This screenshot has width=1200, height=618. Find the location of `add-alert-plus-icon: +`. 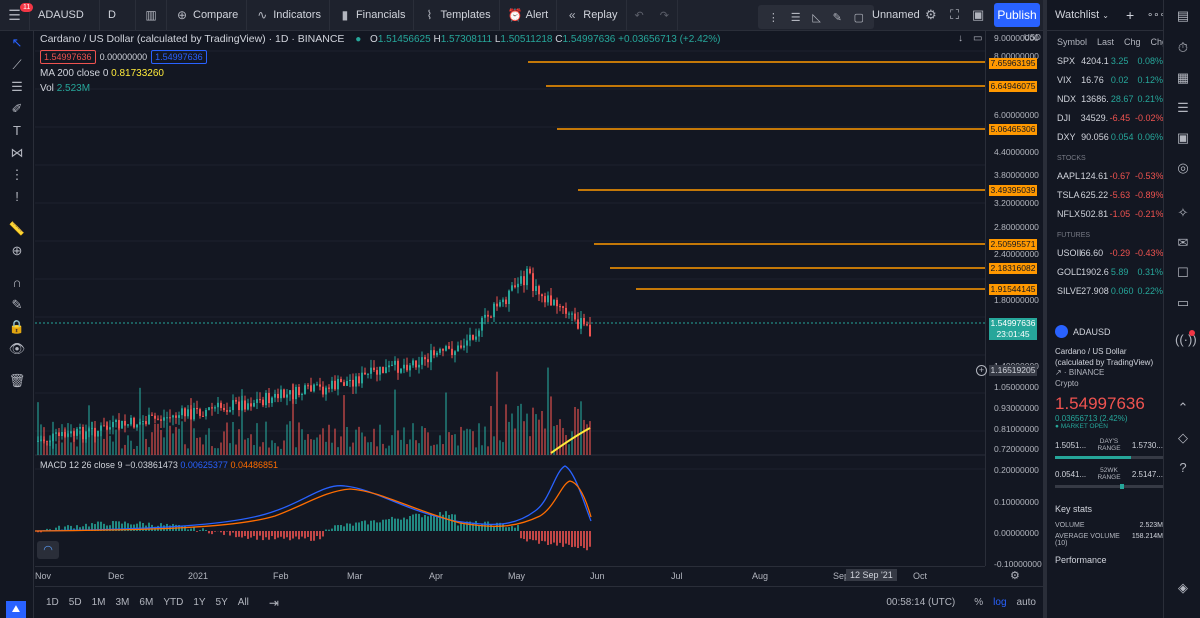

add-alert-plus-icon: + is located at coordinates (981, 370).